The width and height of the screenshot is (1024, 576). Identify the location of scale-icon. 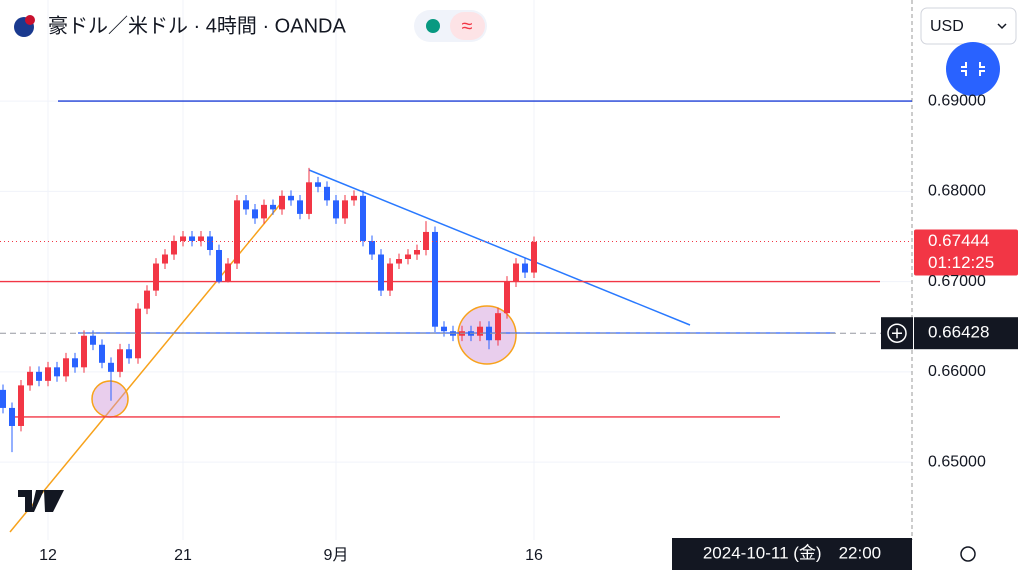
(973, 69).